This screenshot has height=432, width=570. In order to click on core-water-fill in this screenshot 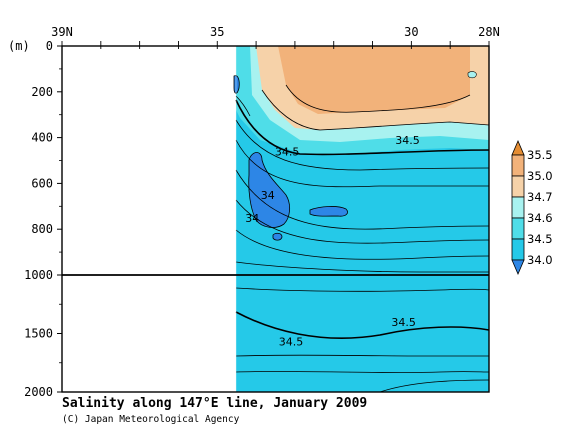, I will do `click(374, 80)`.